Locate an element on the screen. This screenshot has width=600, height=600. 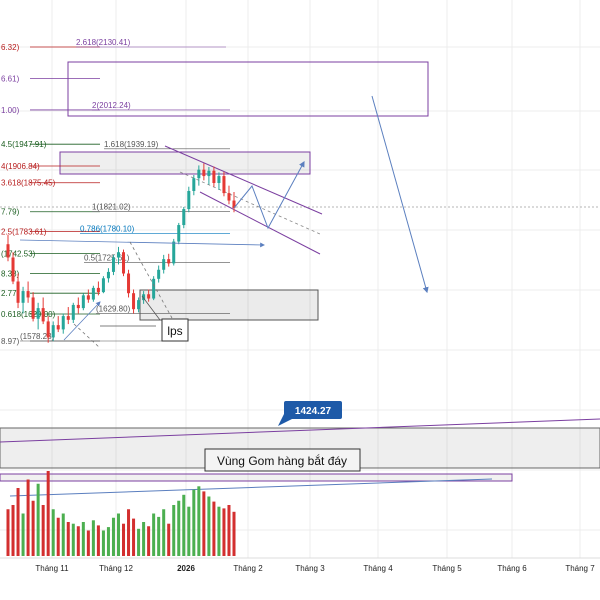
small-up-arrow is located at coordinates (82, 321).